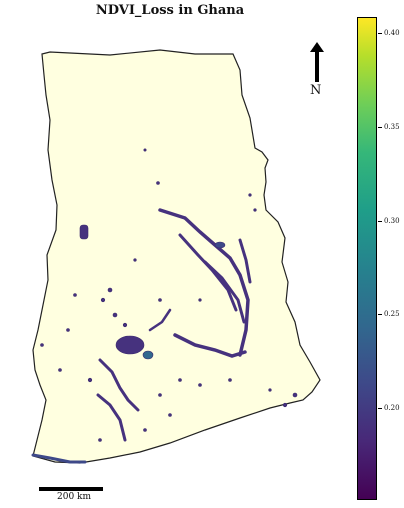 The height and width of the screenshot is (508, 404). I want to click on scale-bar, so click(71, 489).